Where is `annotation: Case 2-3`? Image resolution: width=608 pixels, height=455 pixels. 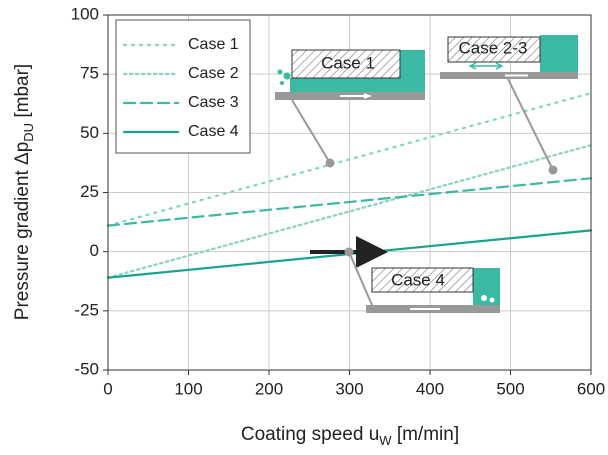
annotation: Case 2-3 is located at coordinates (493, 47).